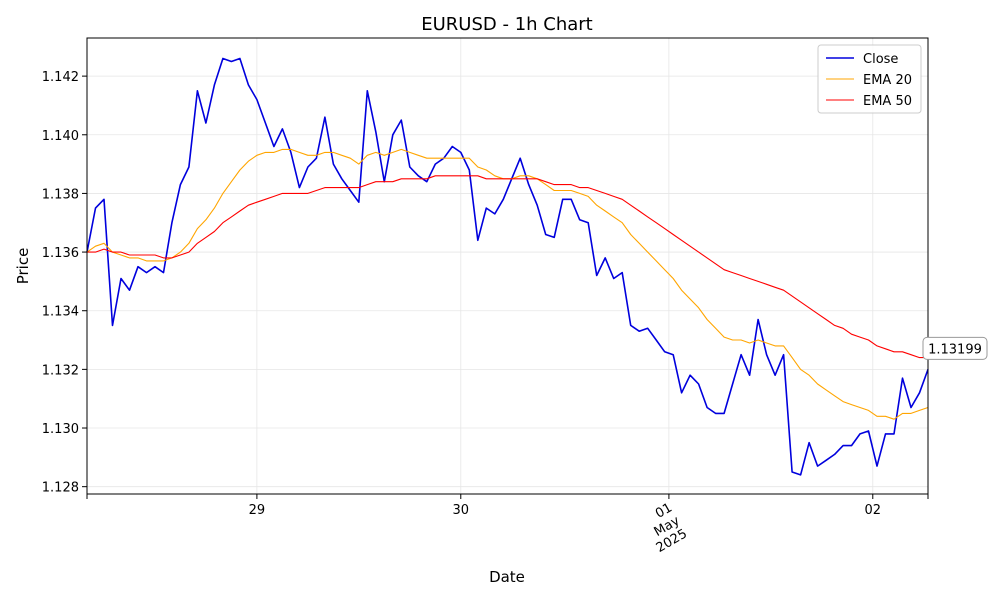  Describe the element at coordinates (887, 101) in the screenshot. I see `legend-label: EMA 50` at that location.